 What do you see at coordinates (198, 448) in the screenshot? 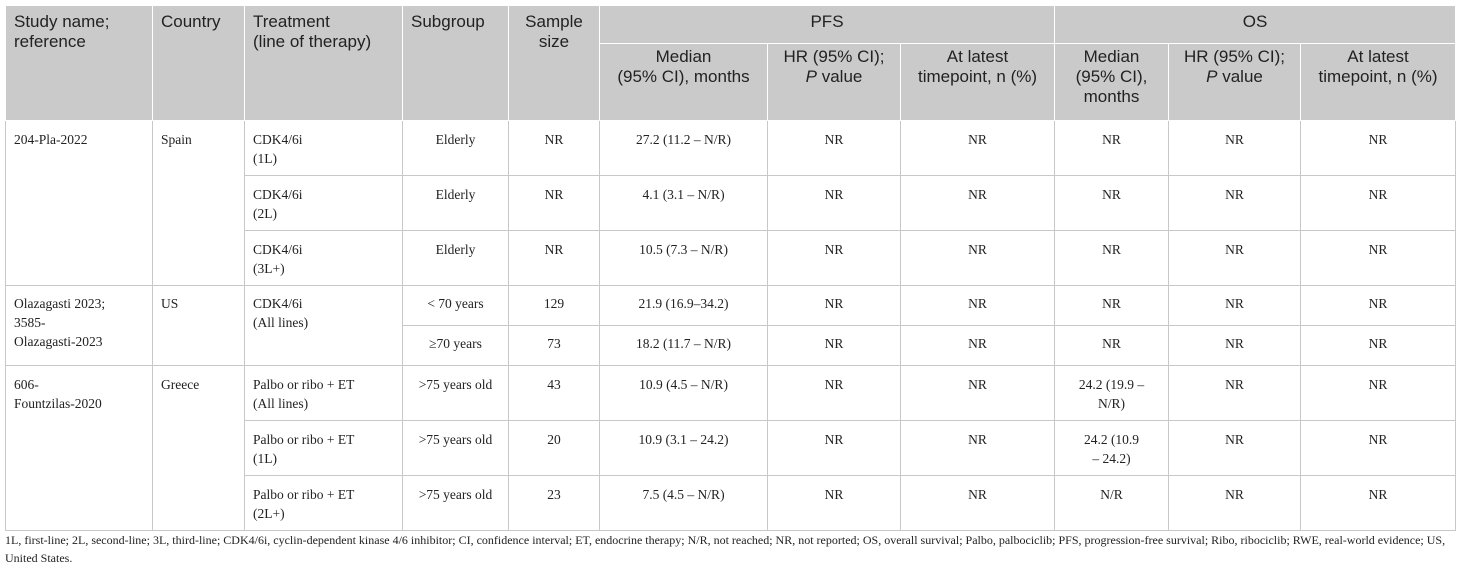
I see `country-cell: Greece` at bounding box center [198, 448].